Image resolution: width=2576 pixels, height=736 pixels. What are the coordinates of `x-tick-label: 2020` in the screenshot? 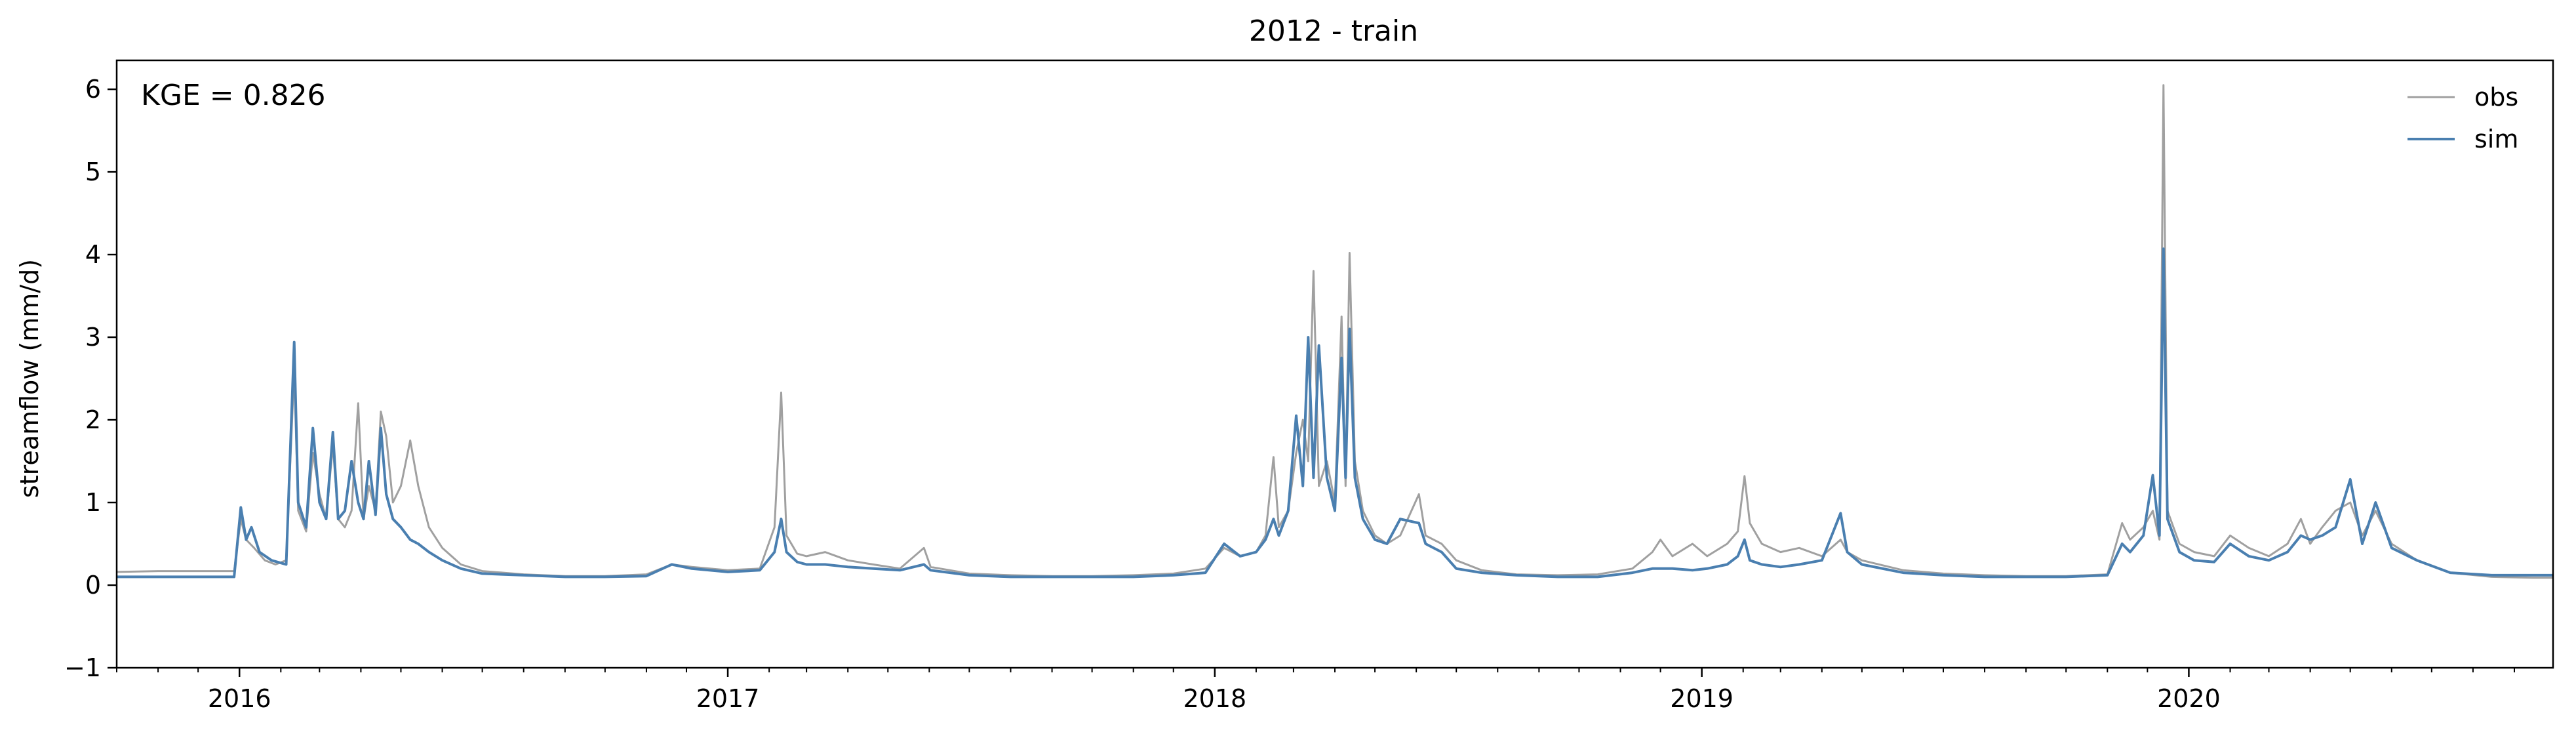 It's located at (2189, 698).